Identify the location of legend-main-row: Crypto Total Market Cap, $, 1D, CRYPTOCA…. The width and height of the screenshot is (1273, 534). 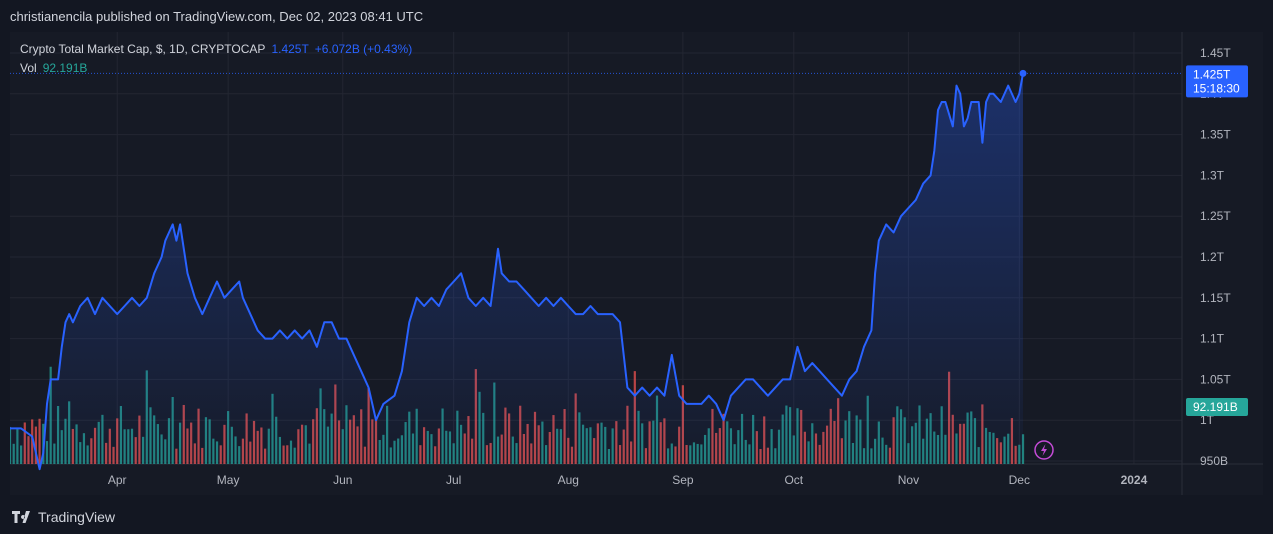
(216, 49).